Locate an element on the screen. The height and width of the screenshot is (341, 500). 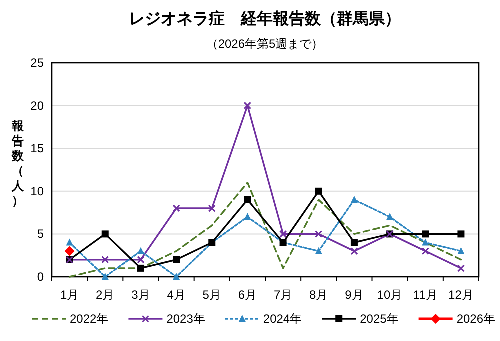
x-tick-label: 2月 is located at coordinates (105, 295).